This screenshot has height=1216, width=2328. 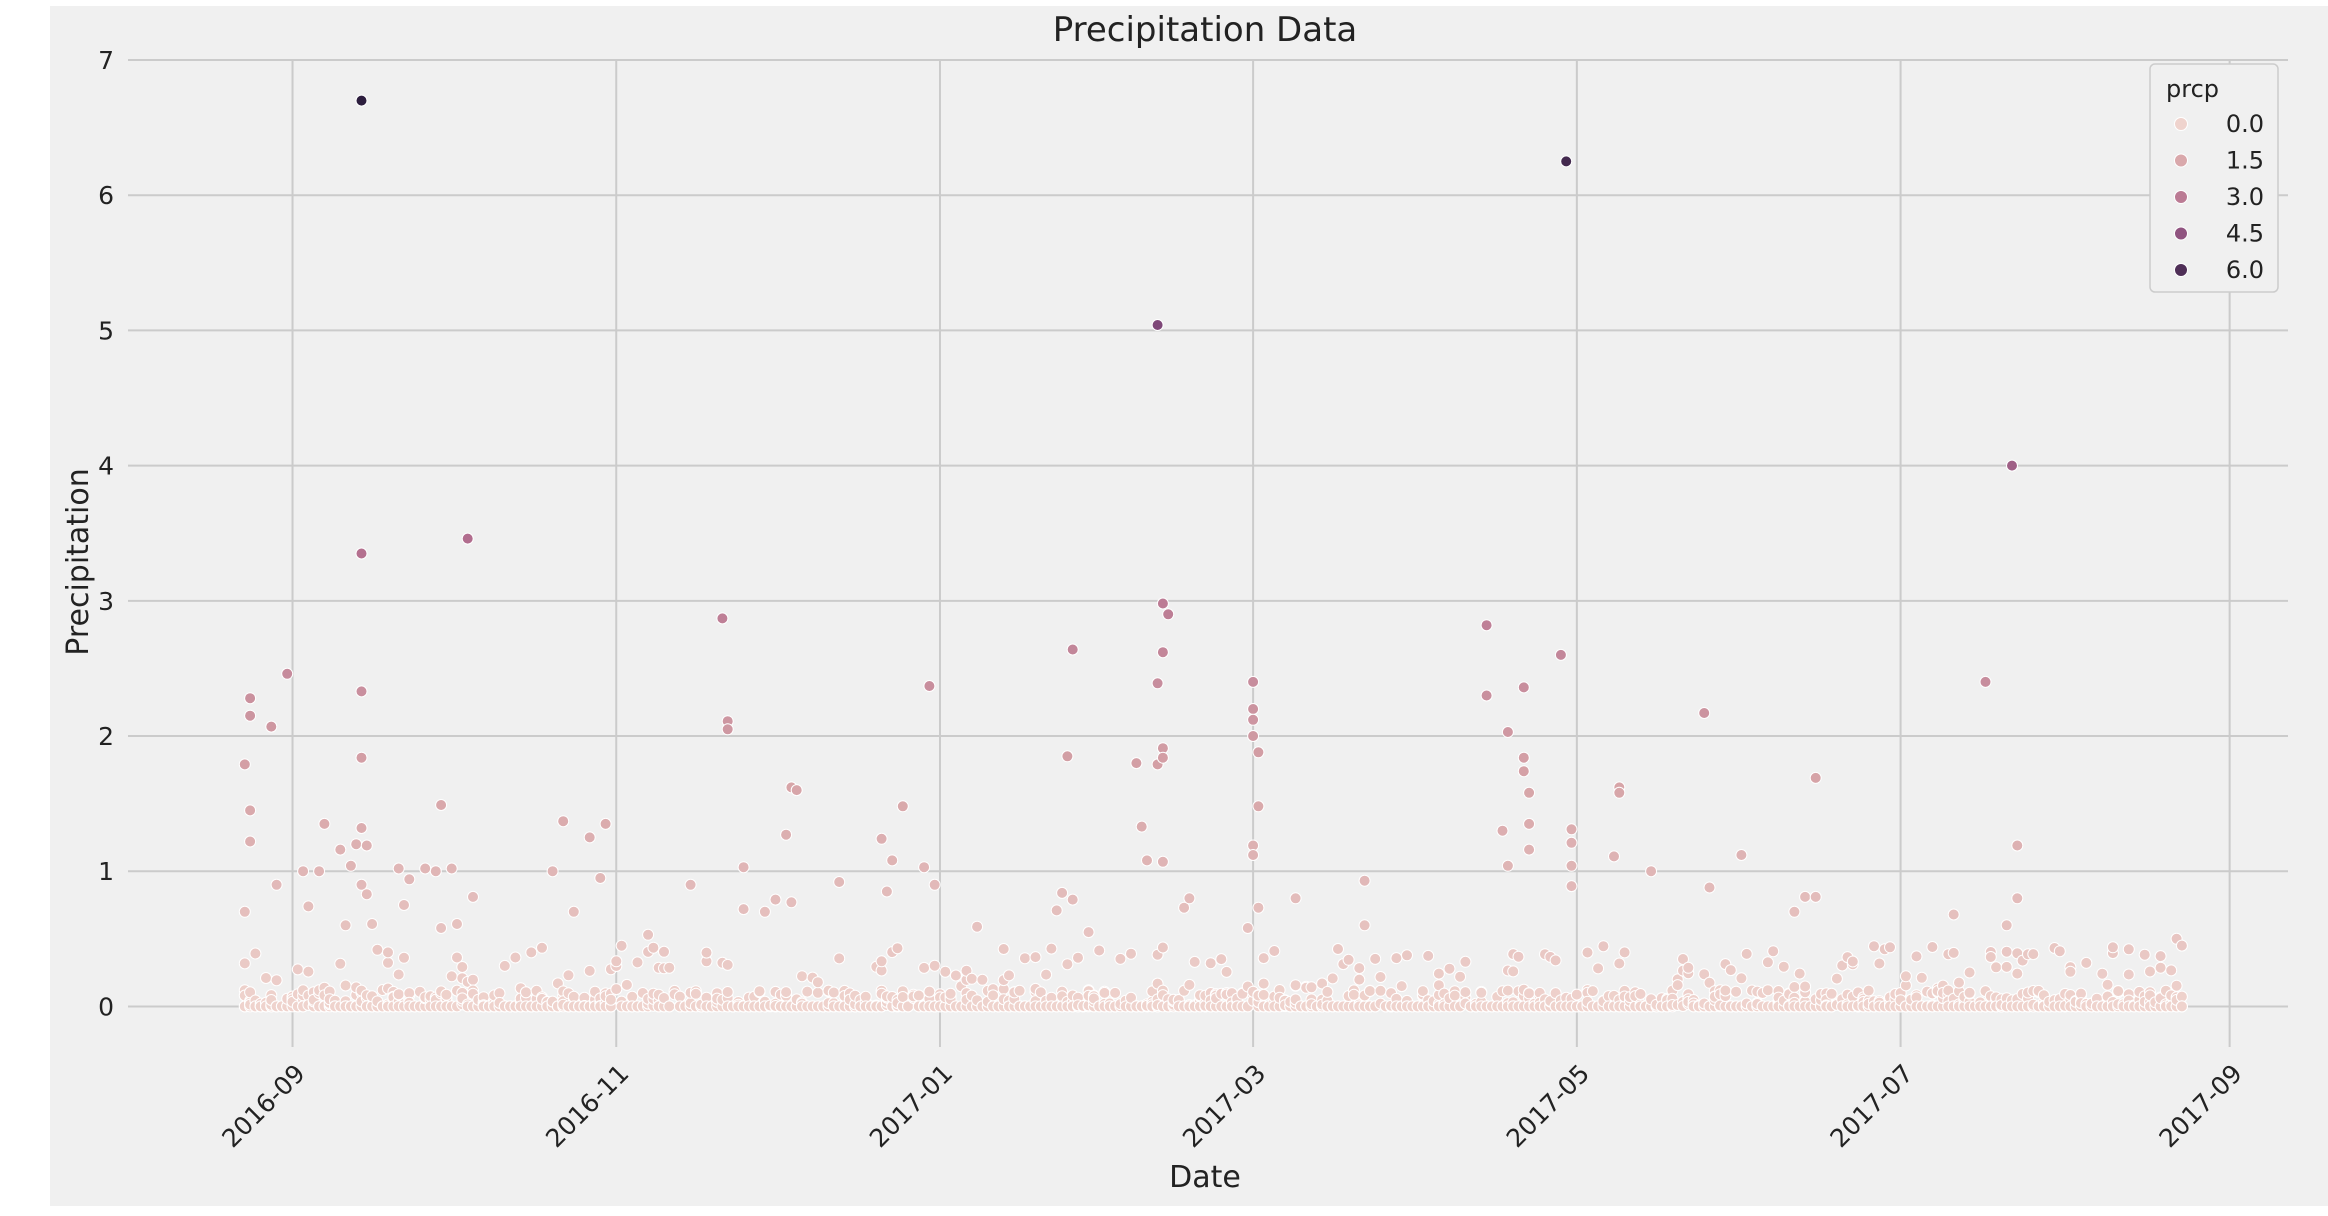 I want to click on chart-title: Precipitation Data, so click(x=1205, y=30).